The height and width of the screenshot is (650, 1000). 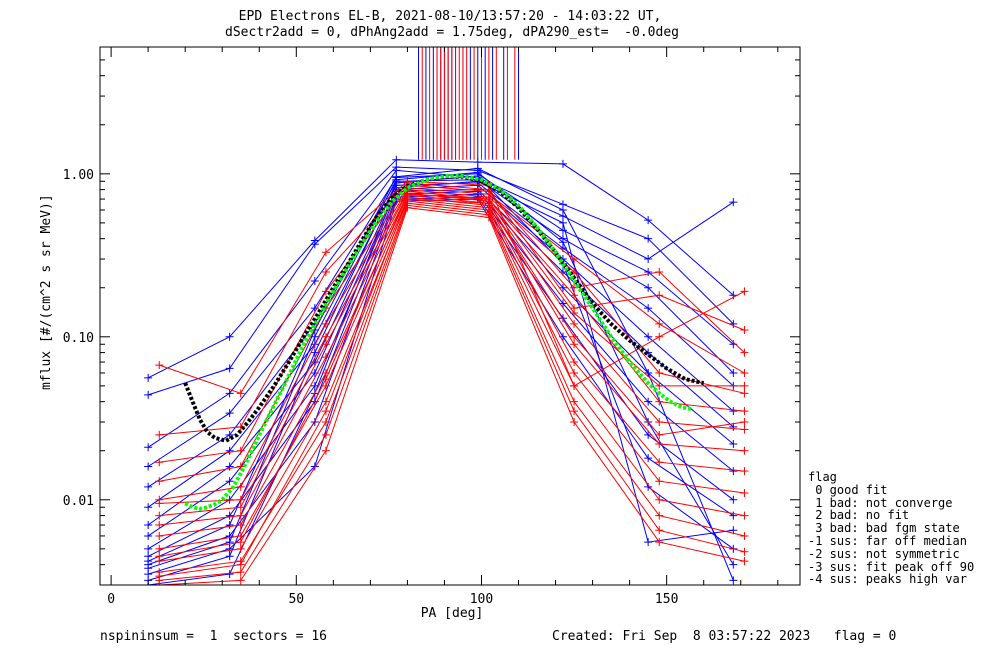 What do you see at coordinates (296, 599) in the screenshot?
I see `x-tick-label: 50` at bounding box center [296, 599].